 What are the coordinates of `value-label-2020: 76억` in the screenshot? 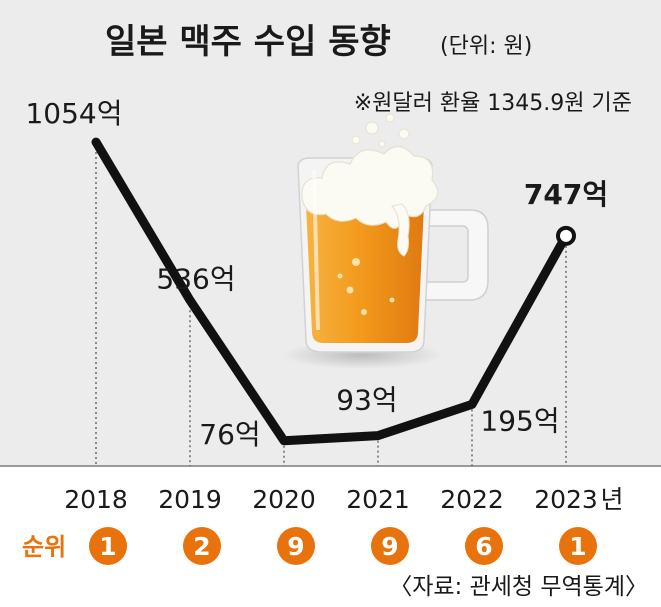 It's located at (229, 434).